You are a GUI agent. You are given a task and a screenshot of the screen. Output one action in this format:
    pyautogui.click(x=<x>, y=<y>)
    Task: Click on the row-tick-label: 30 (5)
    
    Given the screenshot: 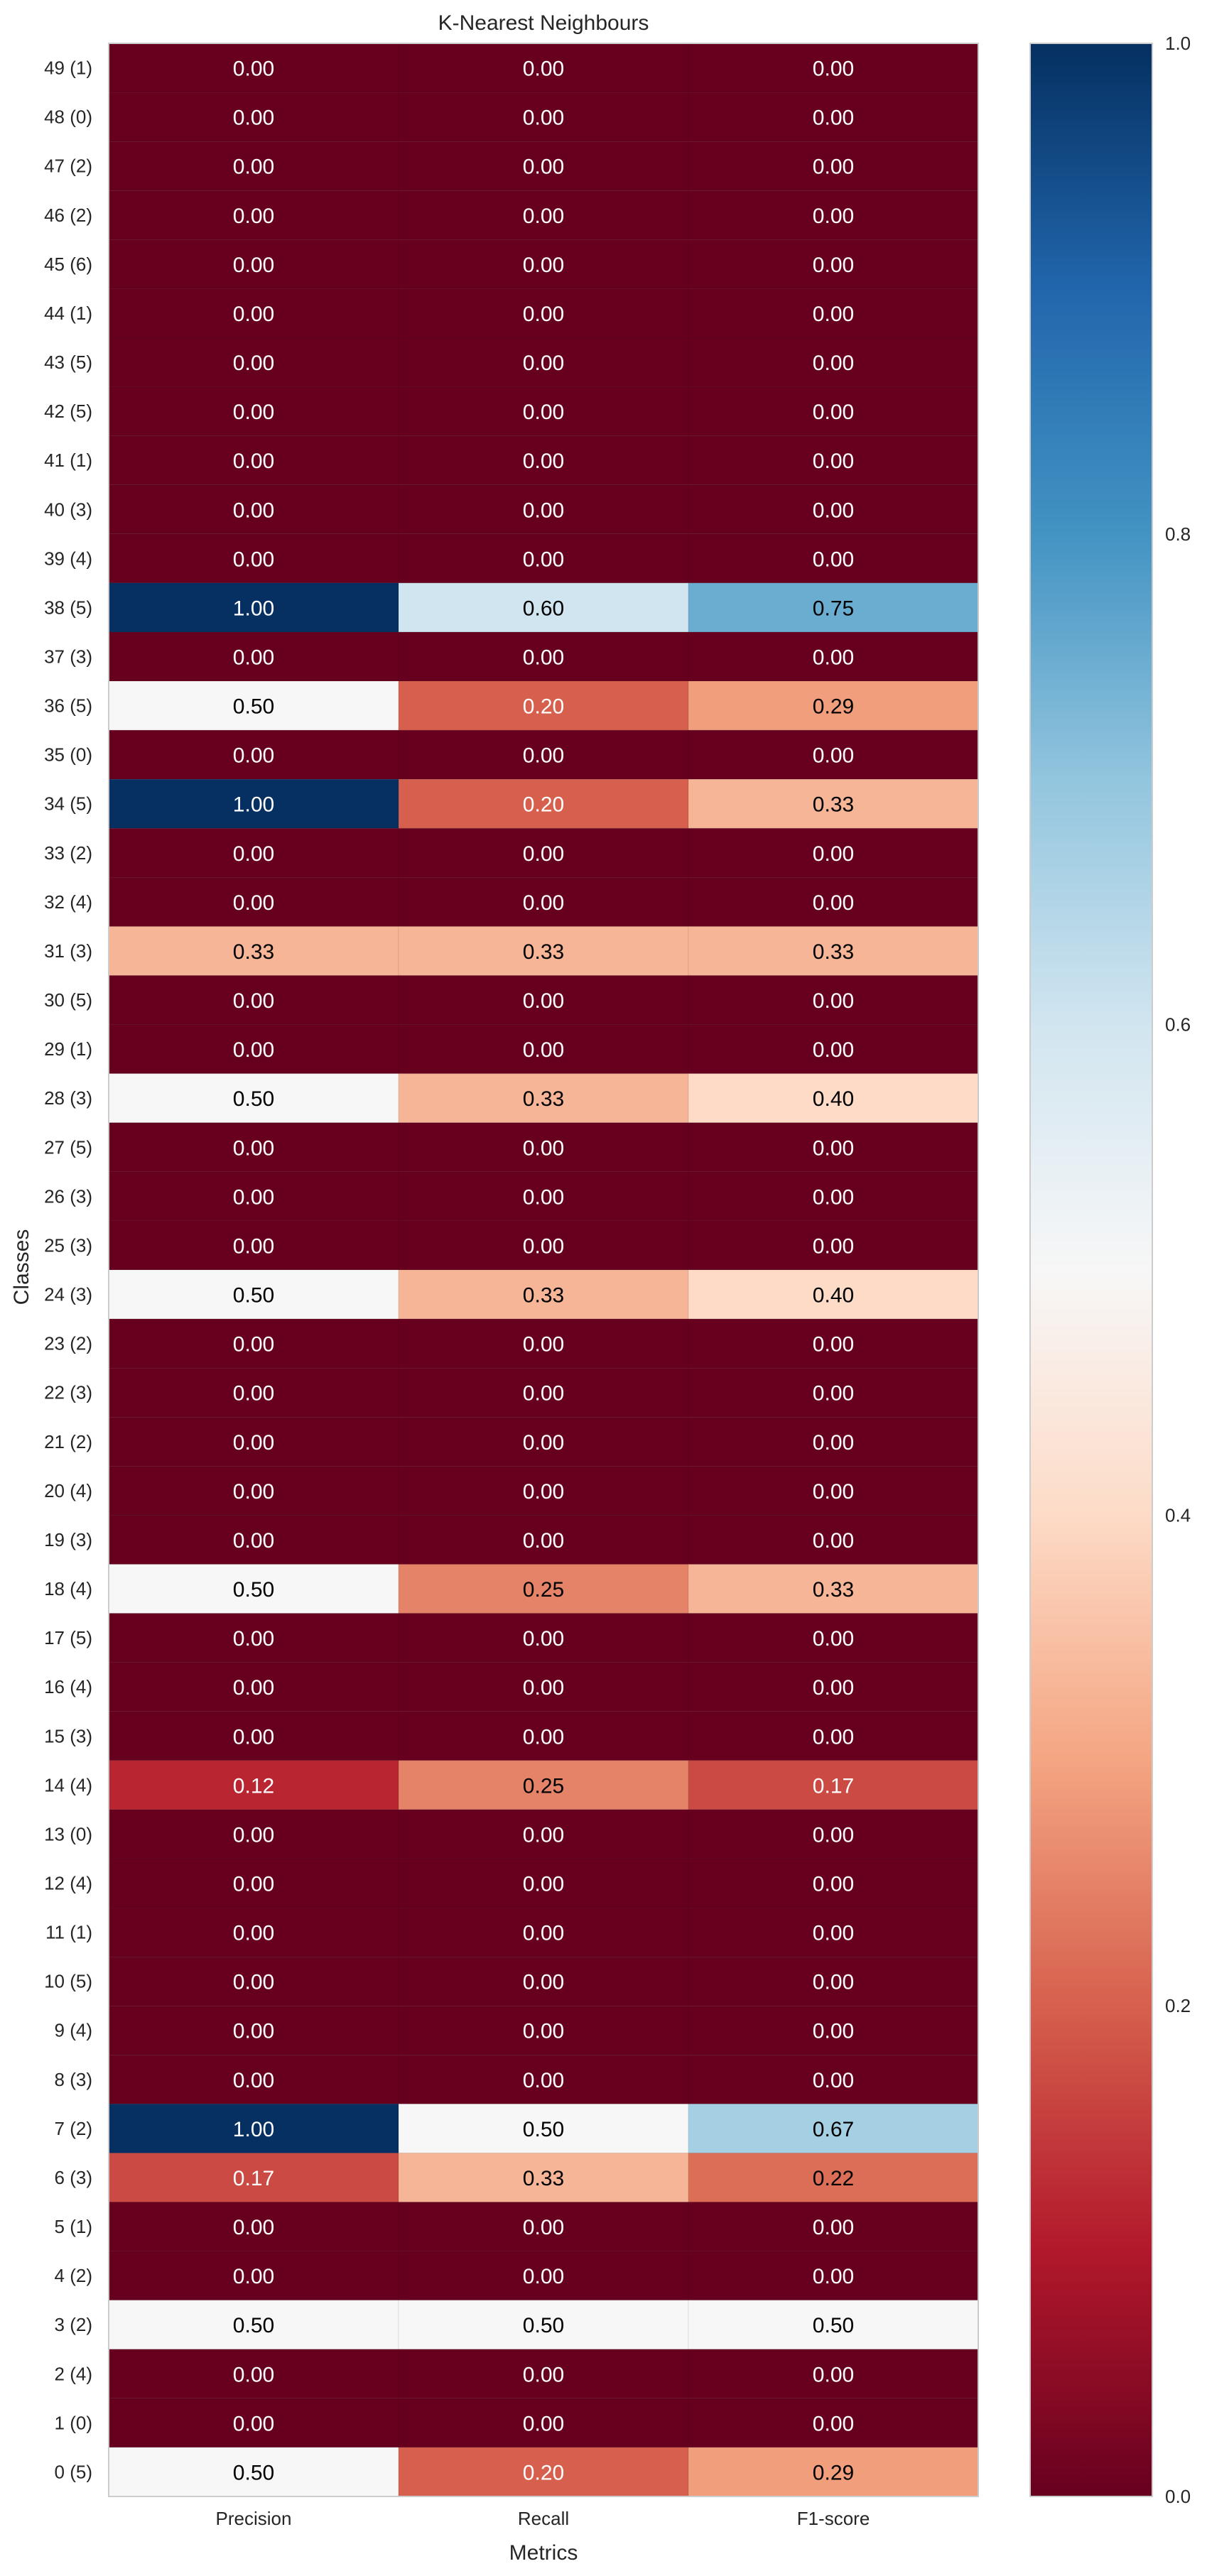 What is the action you would take?
    pyautogui.click(x=68, y=1000)
    